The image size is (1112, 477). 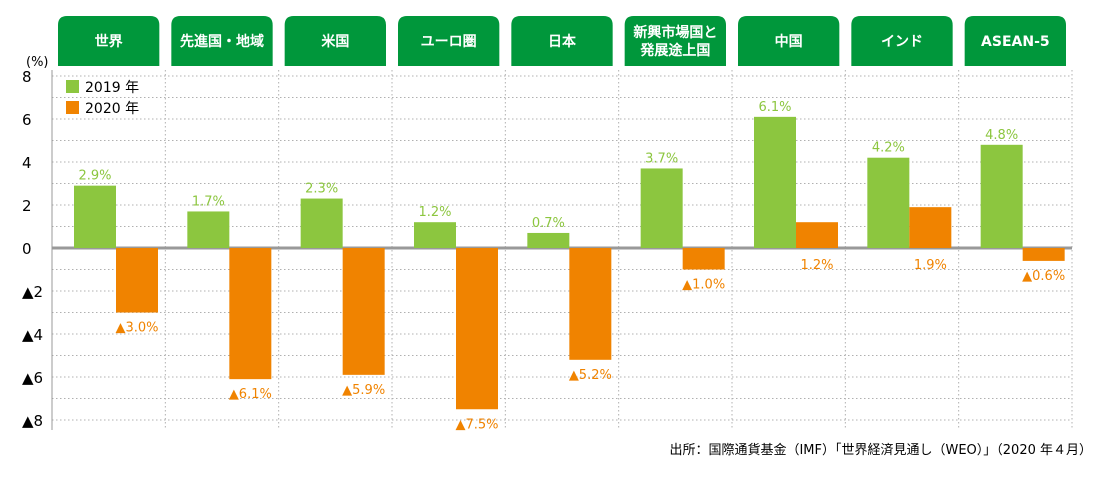 I want to click on category-label: ユーロ圏, so click(x=449, y=42).